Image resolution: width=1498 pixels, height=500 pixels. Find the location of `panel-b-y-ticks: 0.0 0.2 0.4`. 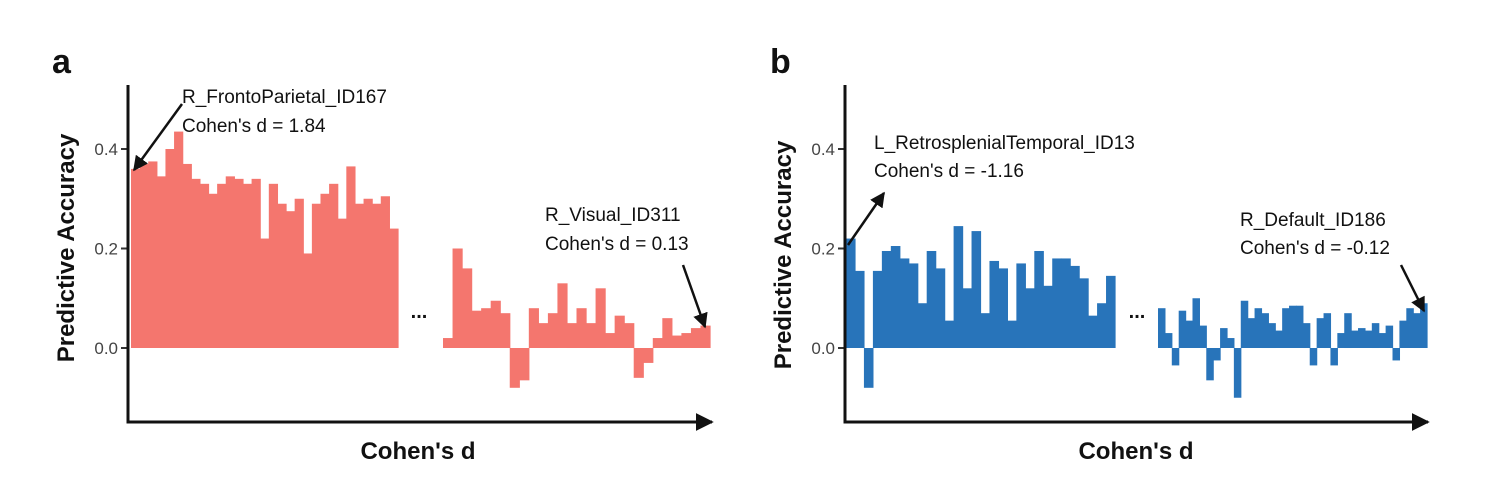

panel-b-y-ticks: 0.0 0.2 0.4 is located at coordinates (828, 249).